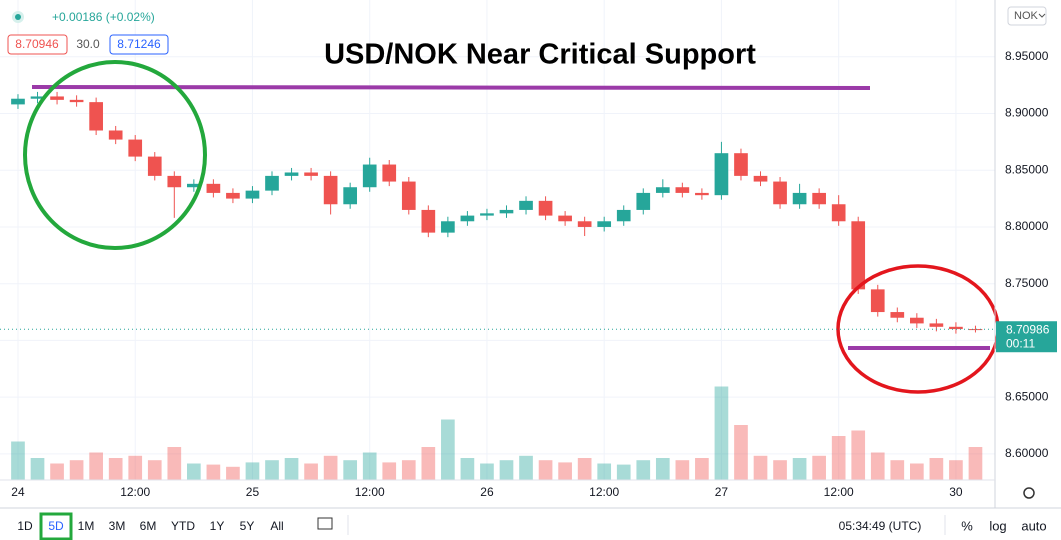  I want to click on ask-price: 8.71246, so click(139, 44).